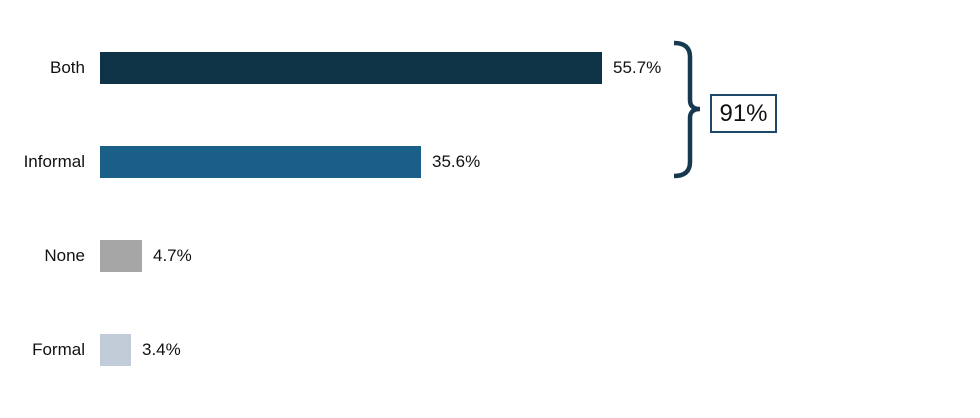 Image resolution: width=980 pixels, height=418 pixels. Describe the element at coordinates (687, 109) in the screenshot. I see `group-bracket-icon` at that location.